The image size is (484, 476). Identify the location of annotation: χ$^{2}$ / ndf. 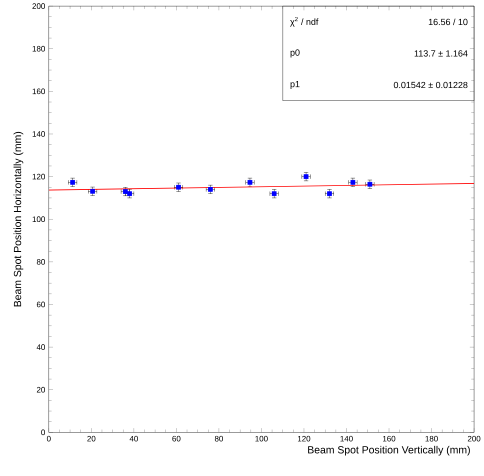
(304, 21).